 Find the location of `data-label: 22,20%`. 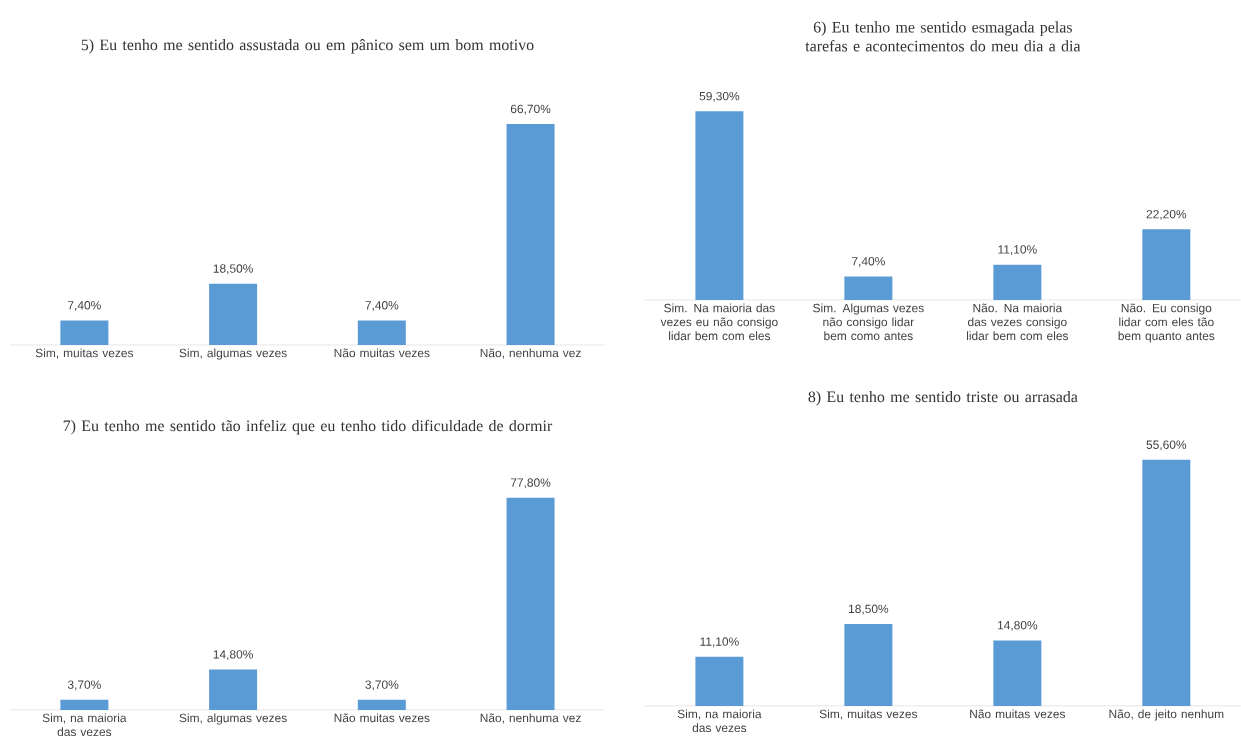

data-label: 22,20% is located at coordinates (1166, 214).